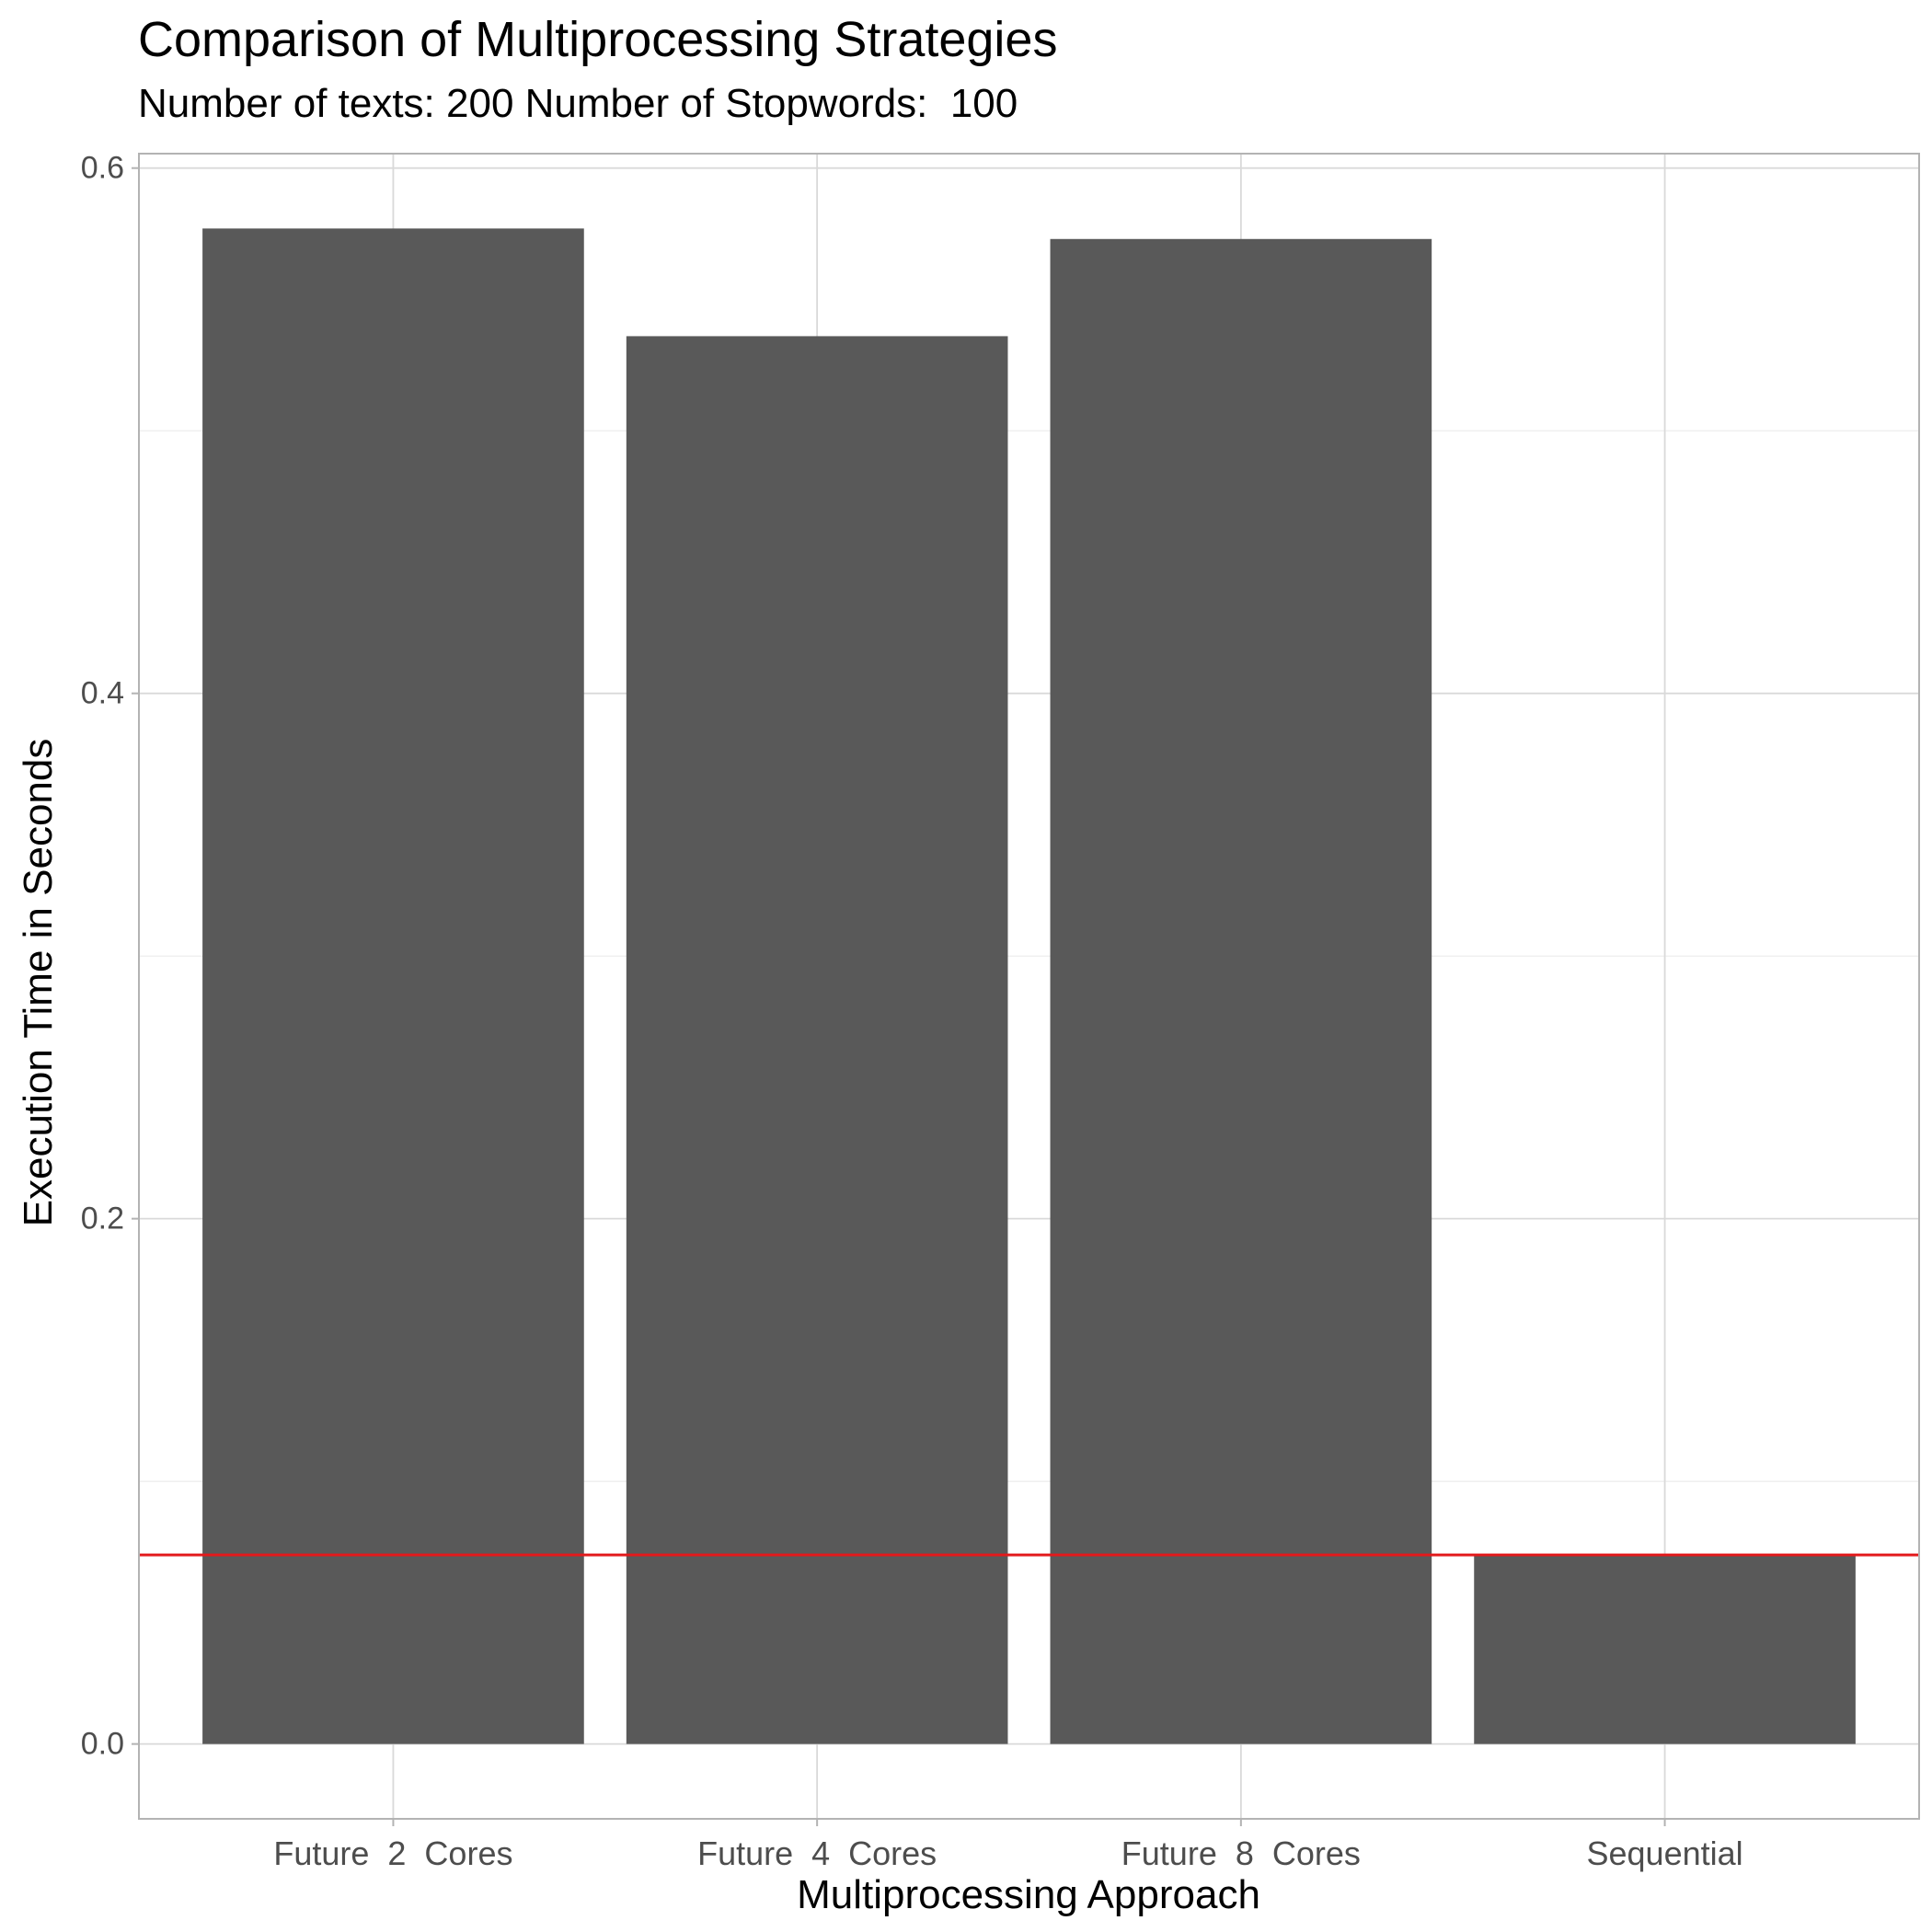  What do you see at coordinates (817, 1853) in the screenshot?
I see `x-tick-label: Future 4 Cores` at bounding box center [817, 1853].